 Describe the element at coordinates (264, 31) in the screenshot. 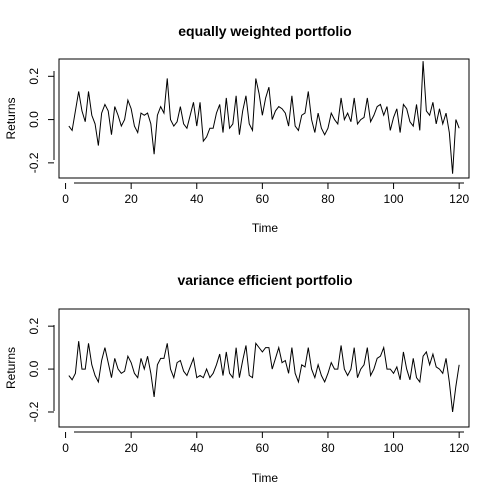

I see `chart-title: equally weighted portfolio` at that location.